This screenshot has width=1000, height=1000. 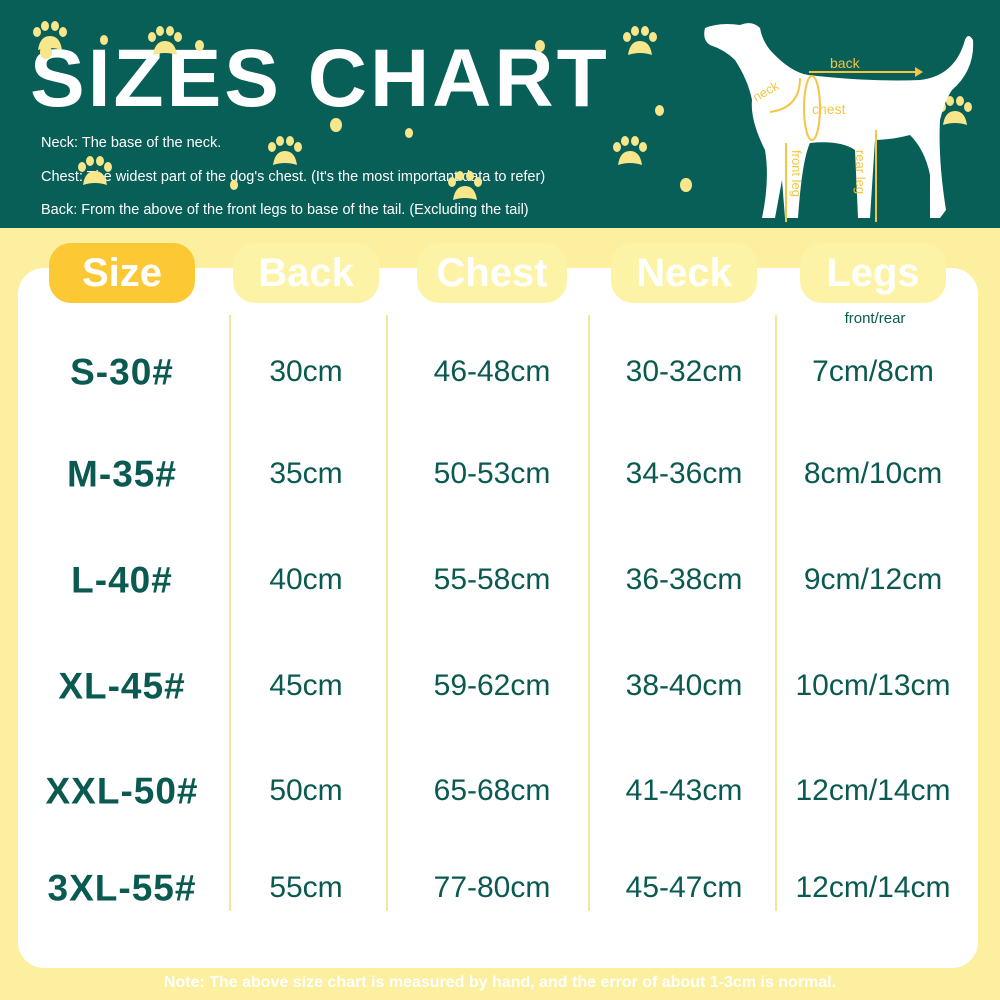 I want to click on table-cell-chest: 46-48cm, so click(x=492, y=371).